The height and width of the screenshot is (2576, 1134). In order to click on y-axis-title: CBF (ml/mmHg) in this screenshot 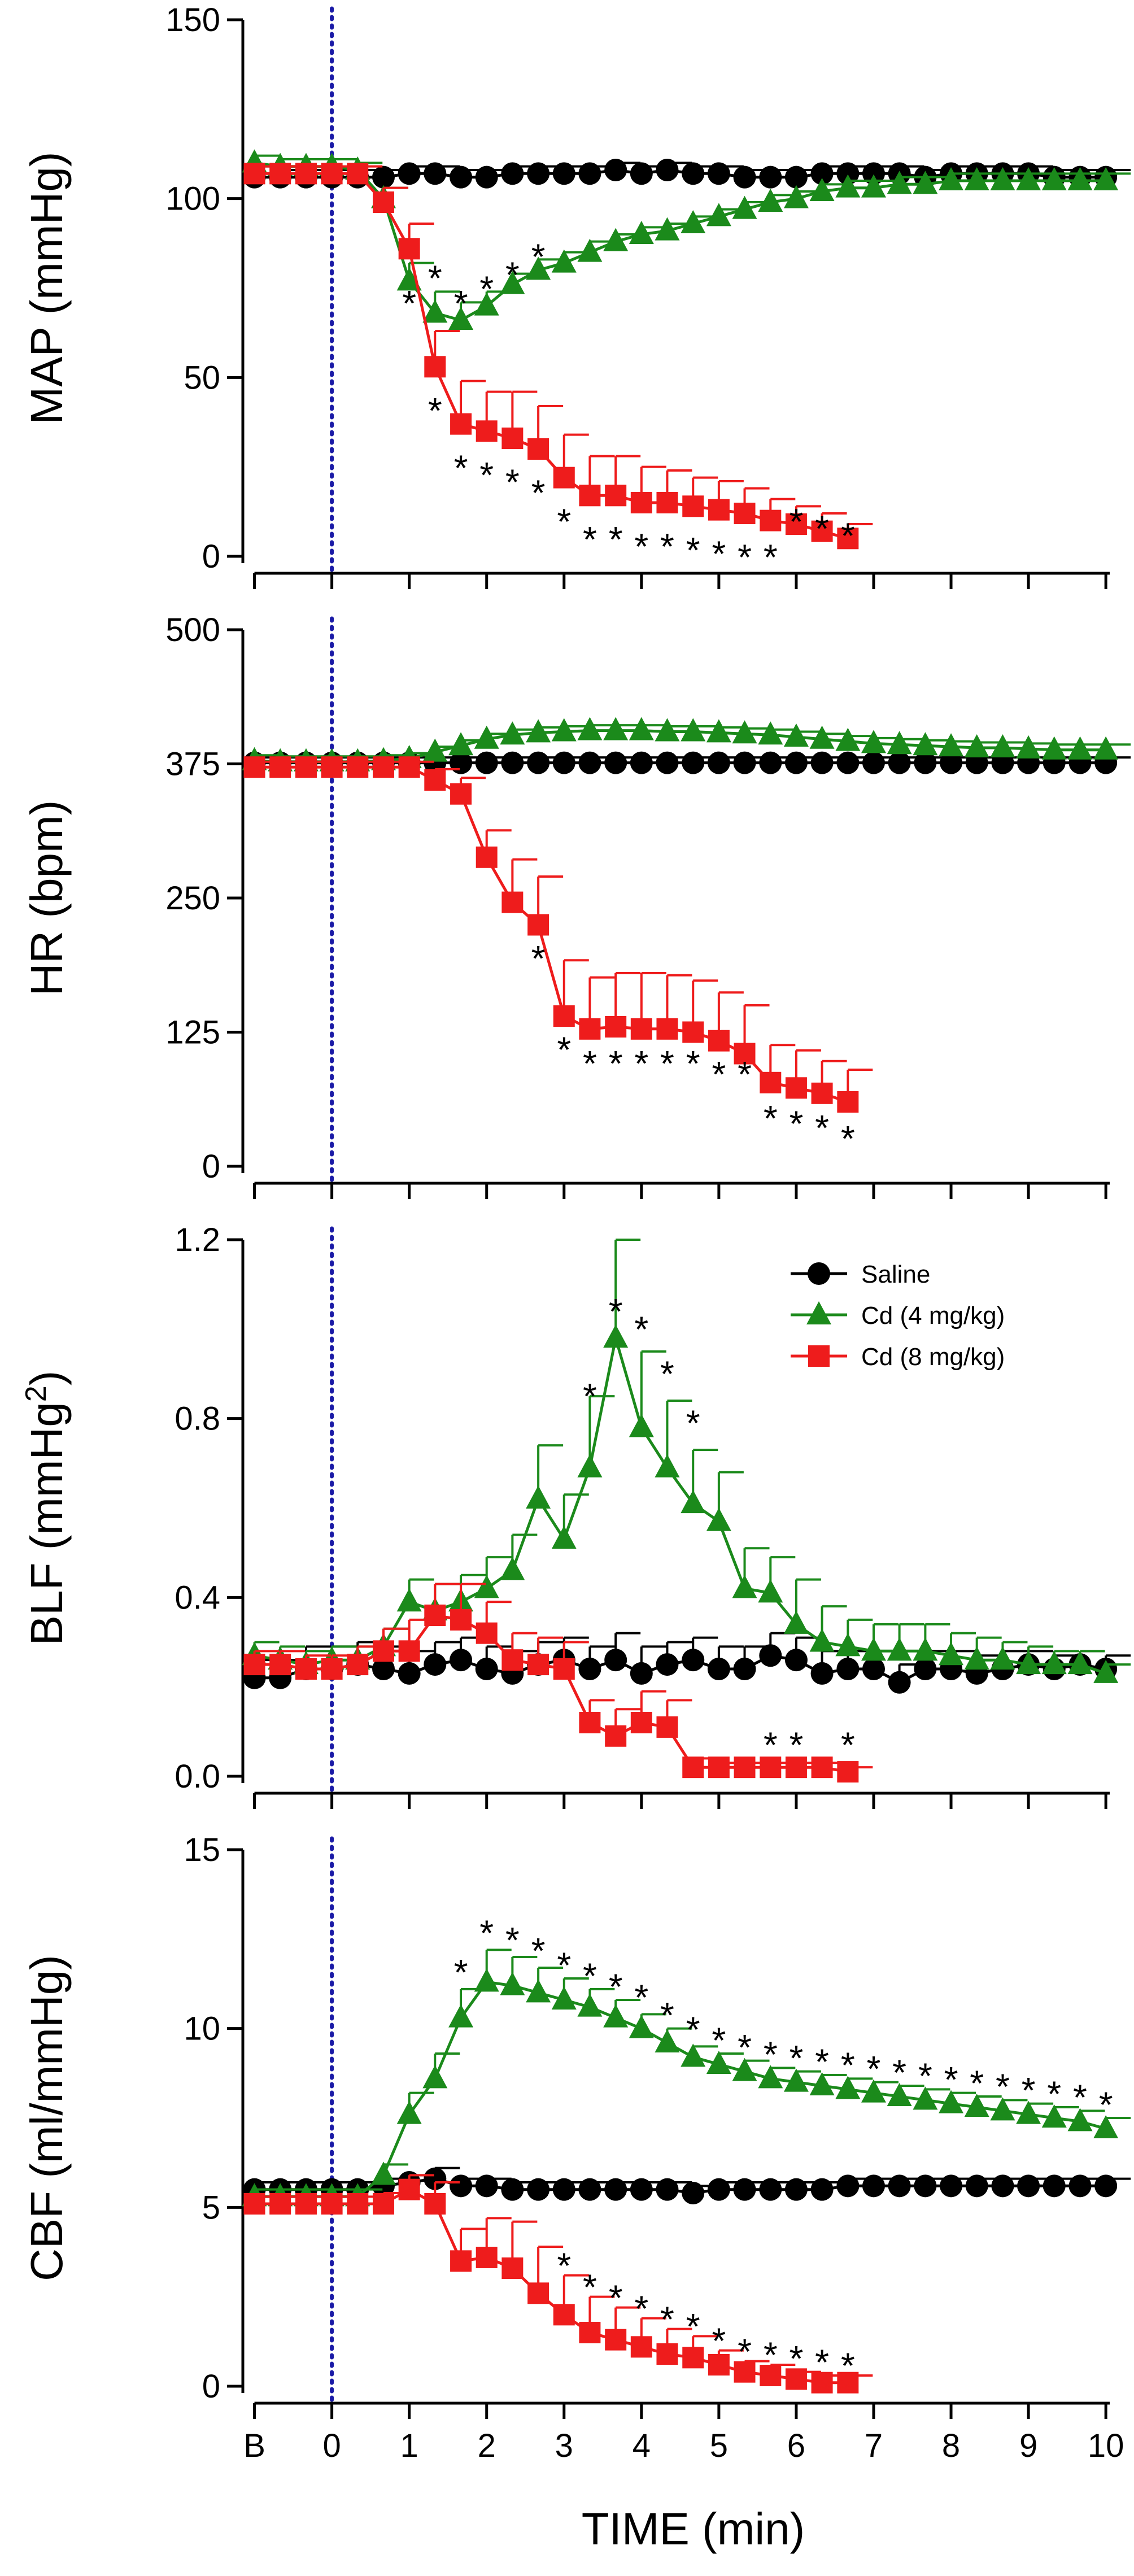, I will do `click(46, 2118)`.